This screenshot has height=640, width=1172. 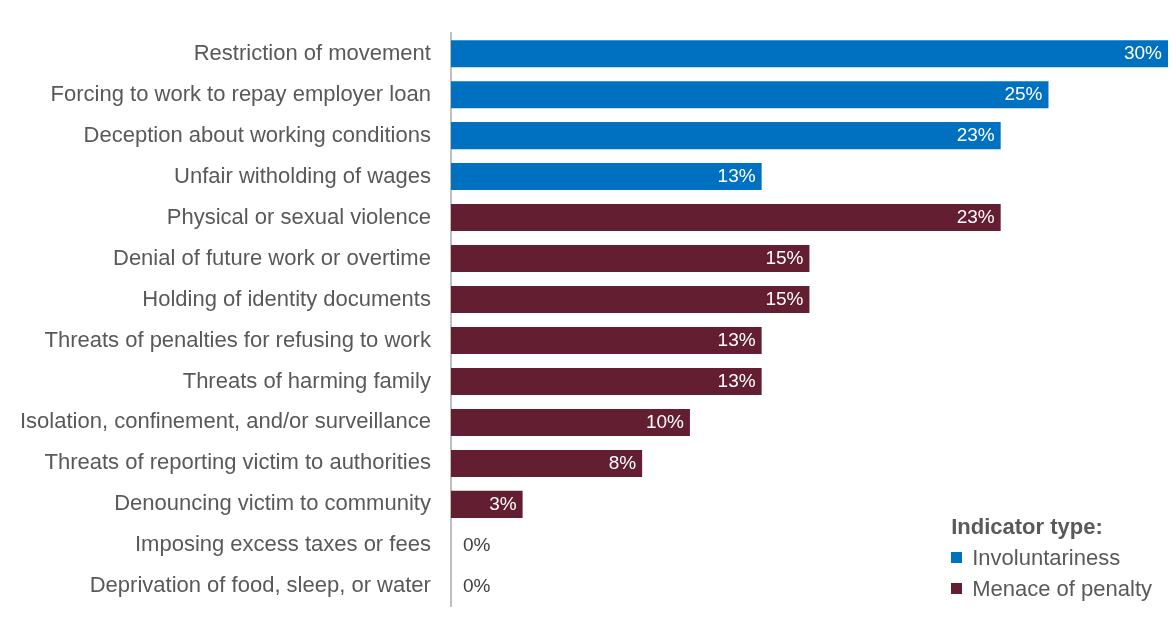 What do you see at coordinates (282, 544) in the screenshot?
I see `y-tick-label: Imposing excess taxes or fees` at bounding box center [282, 544].